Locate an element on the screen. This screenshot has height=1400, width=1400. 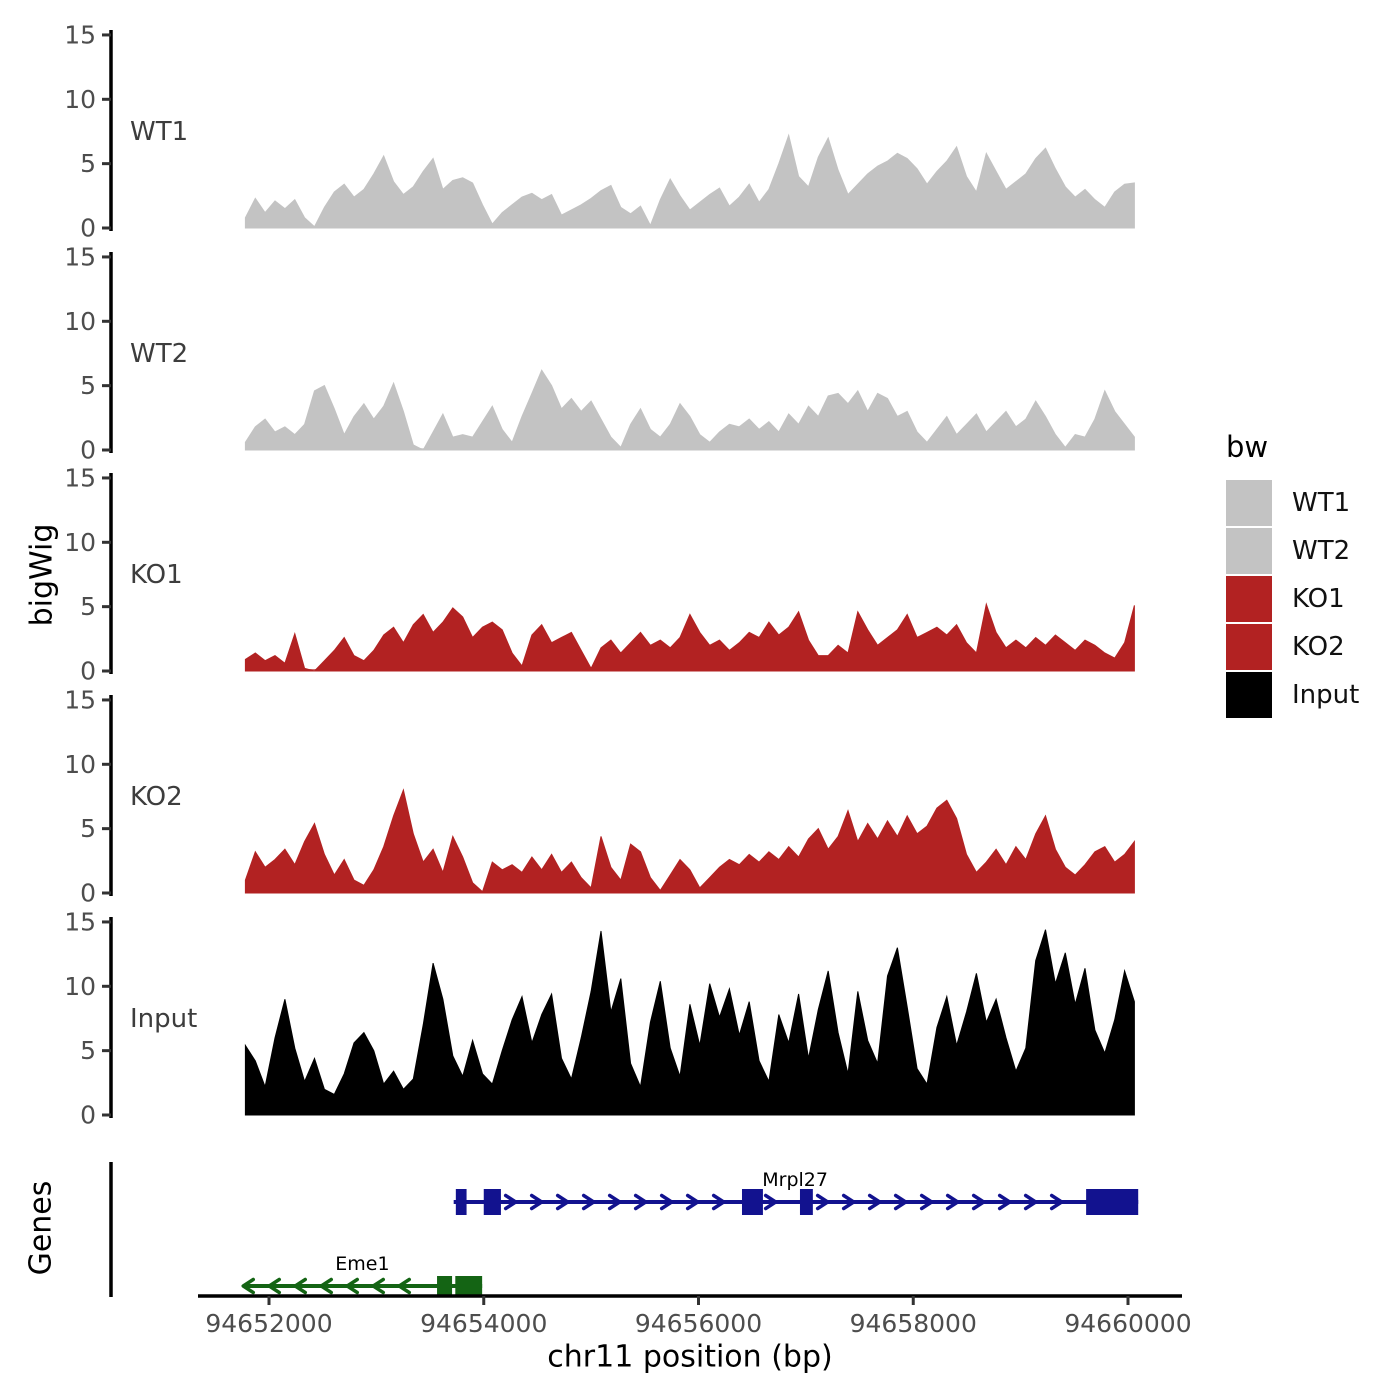
x-tick-label: 94658000 is located at coordinates (913, 1323).